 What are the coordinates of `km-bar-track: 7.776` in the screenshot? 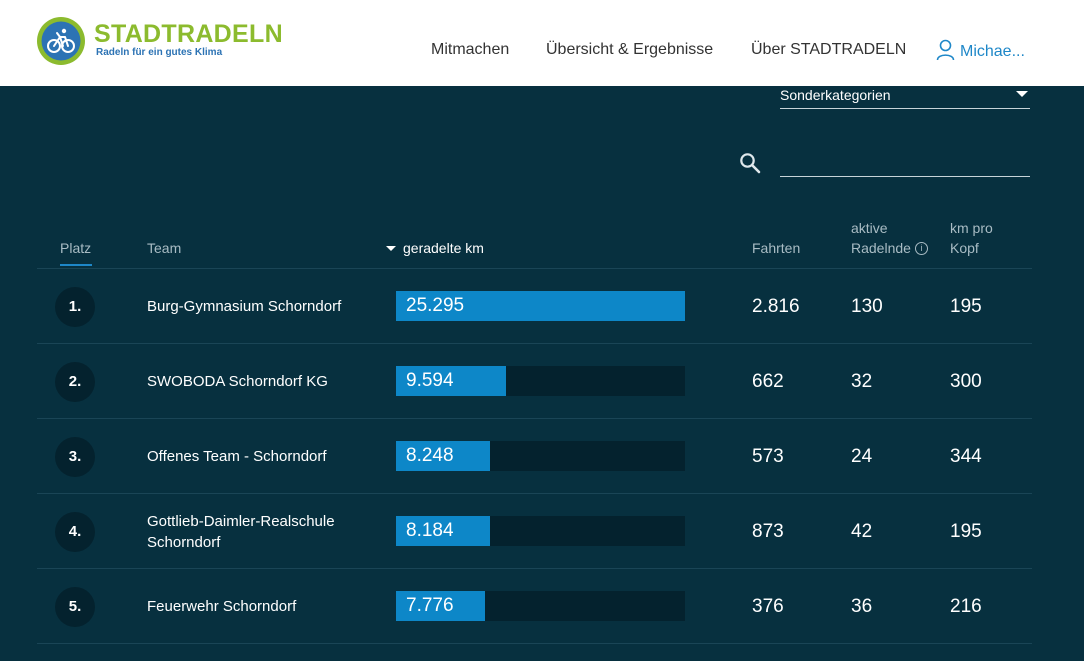 It's located at (540, 606).